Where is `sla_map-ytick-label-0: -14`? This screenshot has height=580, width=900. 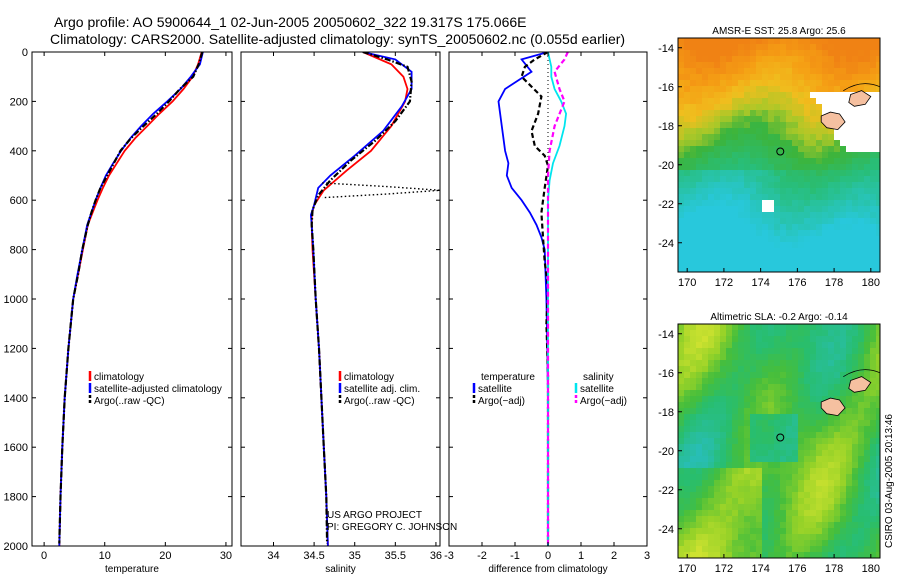 sla_map-ytick-label-0: -14 is located at coordinates (666, 335).